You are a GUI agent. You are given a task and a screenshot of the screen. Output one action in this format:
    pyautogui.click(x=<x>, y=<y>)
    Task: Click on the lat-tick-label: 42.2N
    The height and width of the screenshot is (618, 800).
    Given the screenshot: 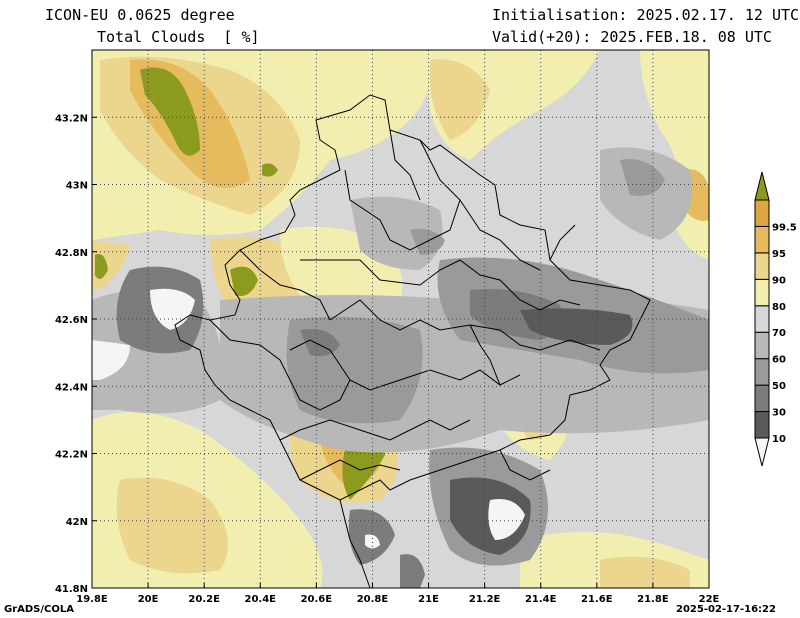 What is the action you would take?
    pyautogui.click(x=71, y=455)
    